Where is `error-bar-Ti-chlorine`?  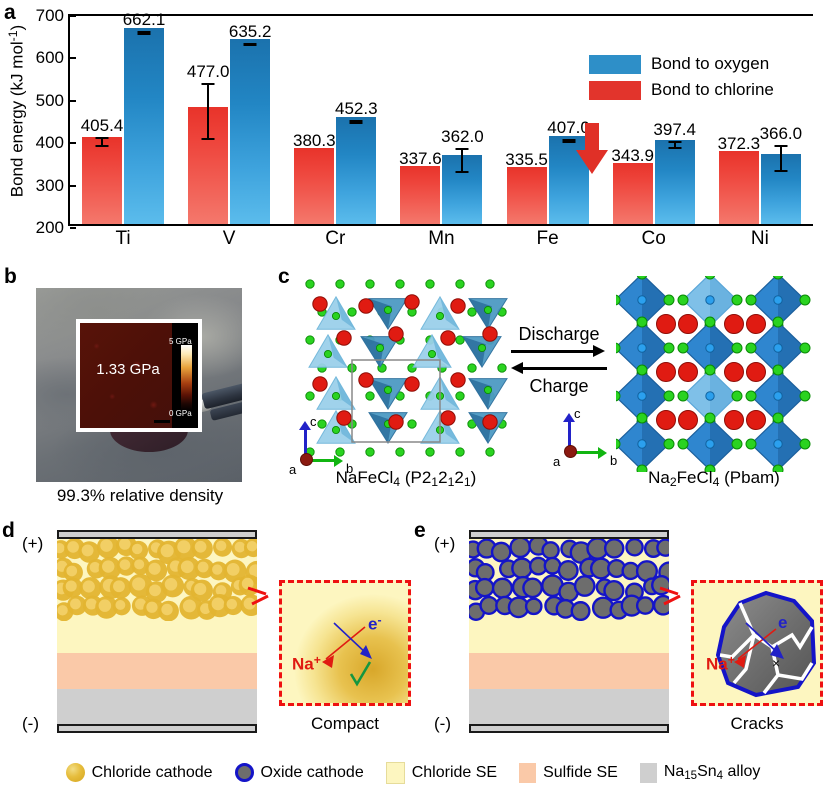 error-bar-Ti-chlorine is located at coordinates (102, 141).